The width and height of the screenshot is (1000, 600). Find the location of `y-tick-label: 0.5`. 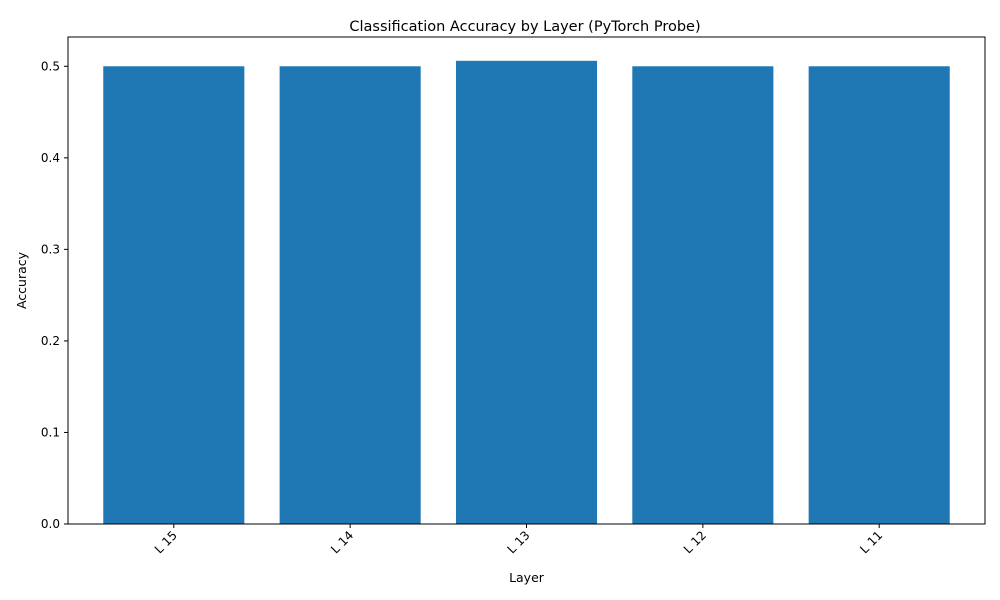

y-tick-label: 0.5 is located at coordinates (50, 66).